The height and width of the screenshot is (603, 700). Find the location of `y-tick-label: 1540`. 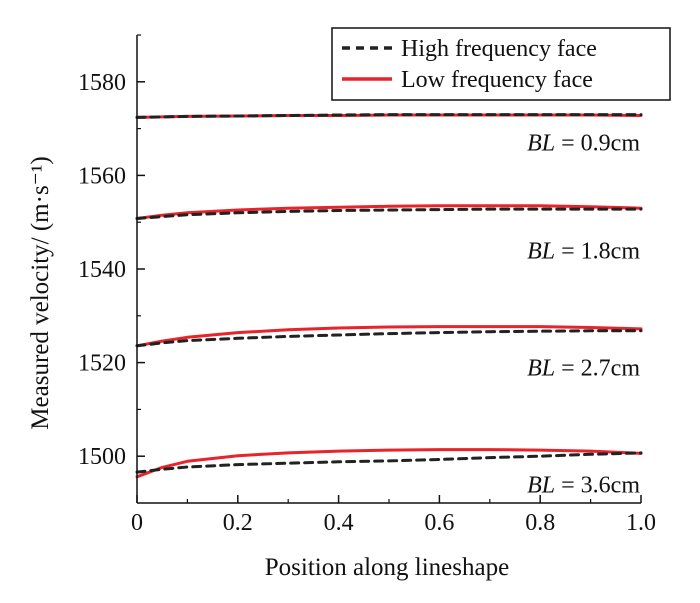

y-tick-label: 1540 is located at coordinates (102, 270).